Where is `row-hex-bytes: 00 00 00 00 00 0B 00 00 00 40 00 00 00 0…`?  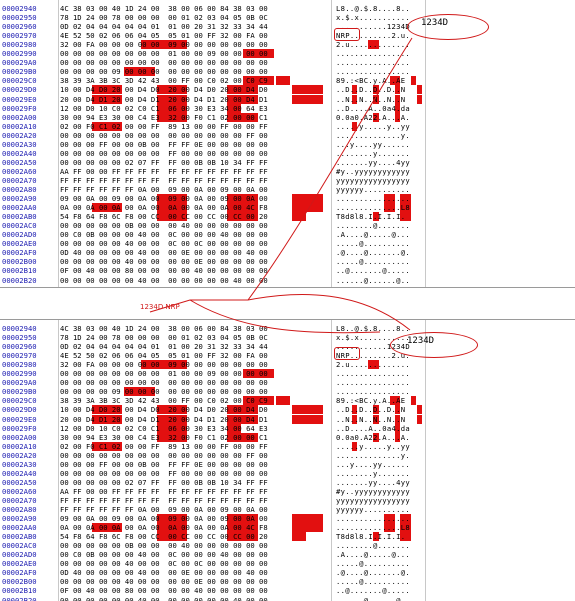 row-hex-bytes: 00 00 00 00 00 0B 00 00 00 40 00 00 00 0… is located at coordinates (195, 545).